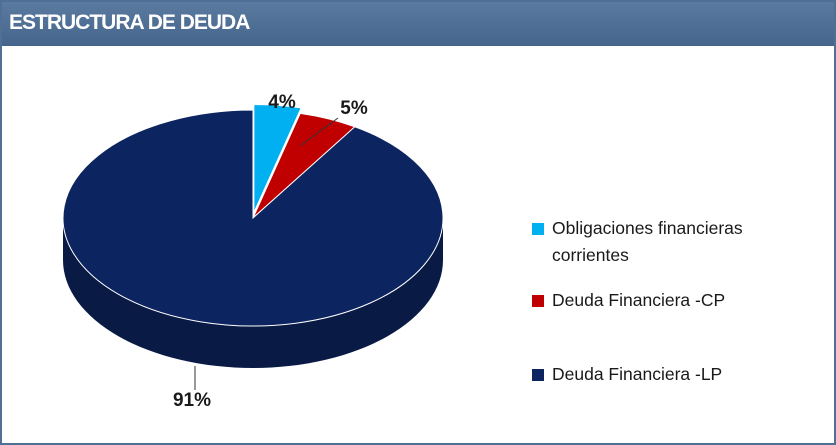 This screenshot has width=836, height=445. Describe the element at coordinates (418, 24) in the screenshot. I see `header-band: ESTRUCTURA DE DEUDA` at that location.